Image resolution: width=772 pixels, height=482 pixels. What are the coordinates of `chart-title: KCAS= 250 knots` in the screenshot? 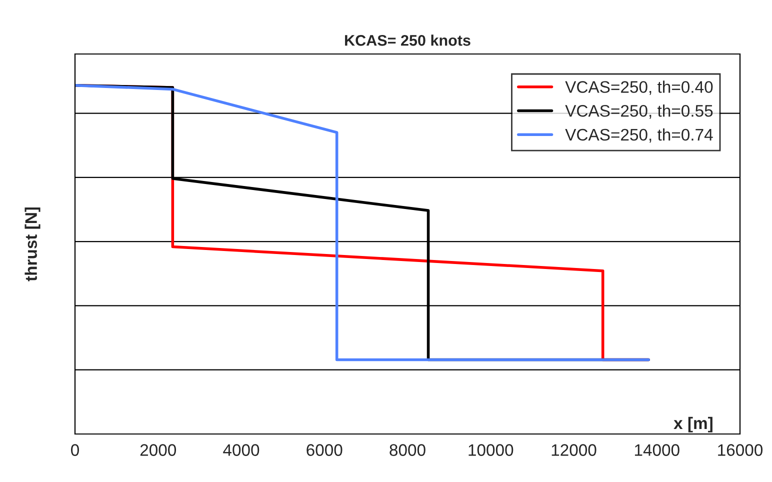 It's located at (407, 40).